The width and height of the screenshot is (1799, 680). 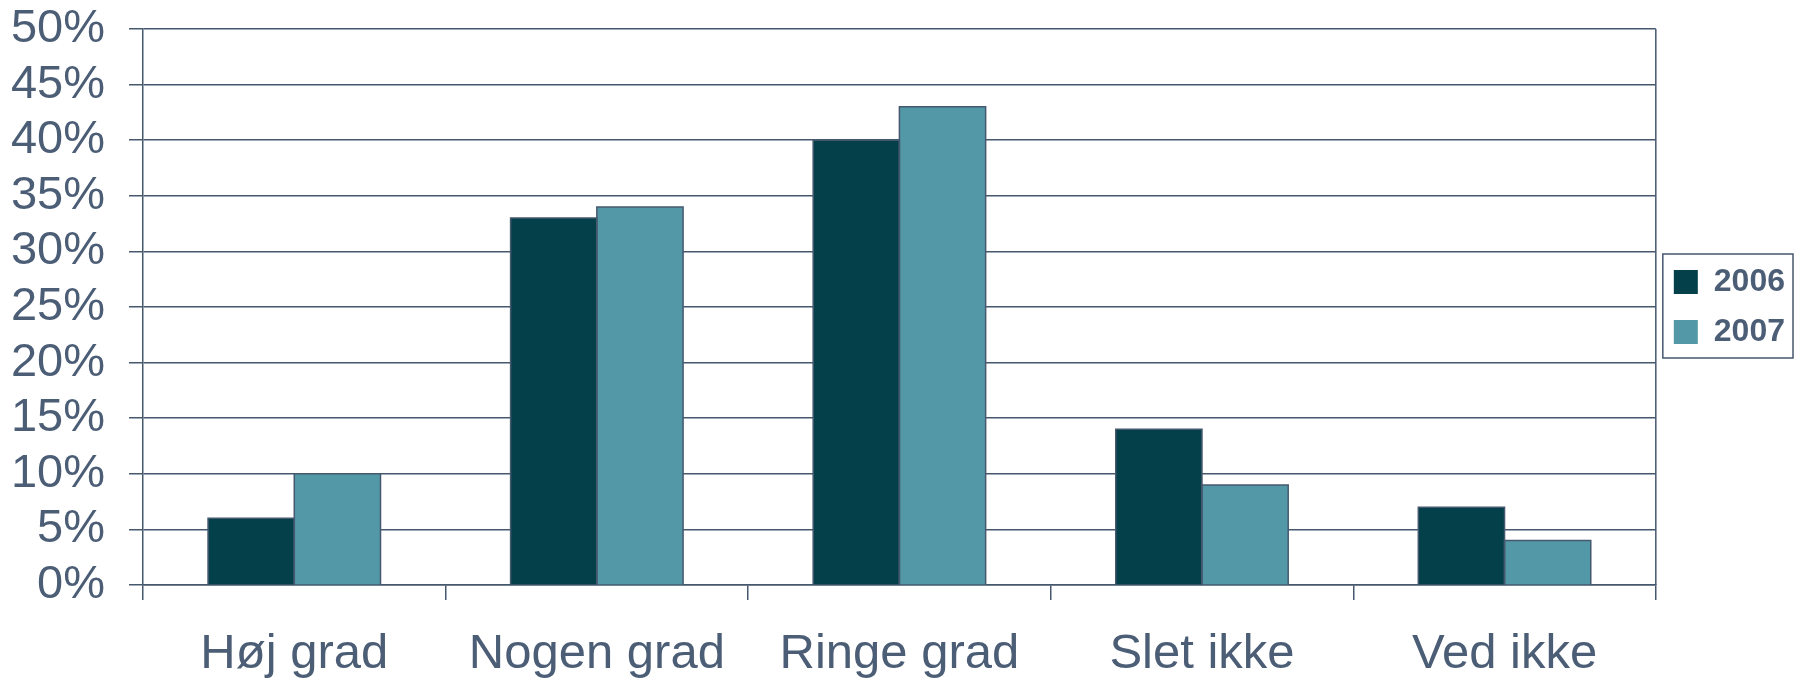 What do you see at coordinates (899, 651) in the screenshot?
I see `x-tick-label: Ringe grad` at bounding box center [899, 651].